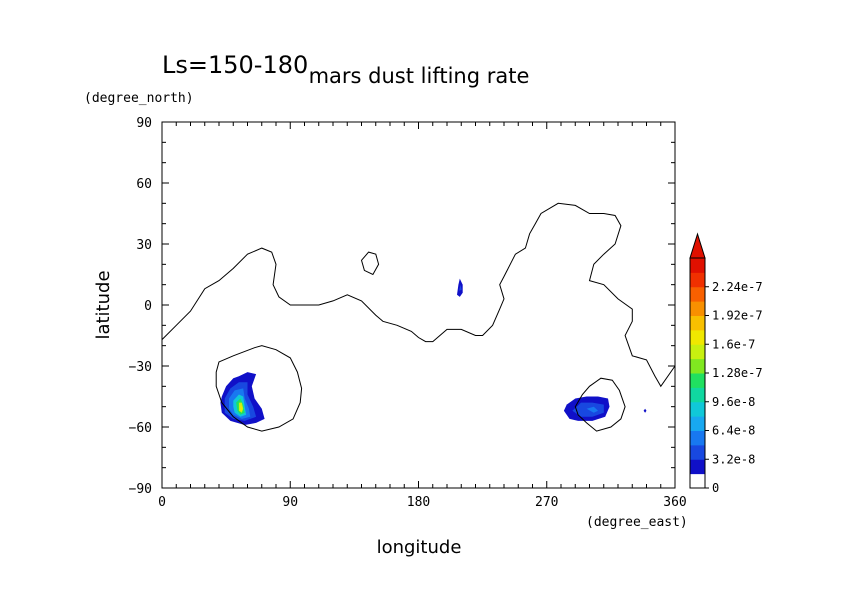  What do you see at coordinates (737, 316) in the screenshot?
I see `colorbar-label: 1.92e-7` at bounding box center [737, 316].